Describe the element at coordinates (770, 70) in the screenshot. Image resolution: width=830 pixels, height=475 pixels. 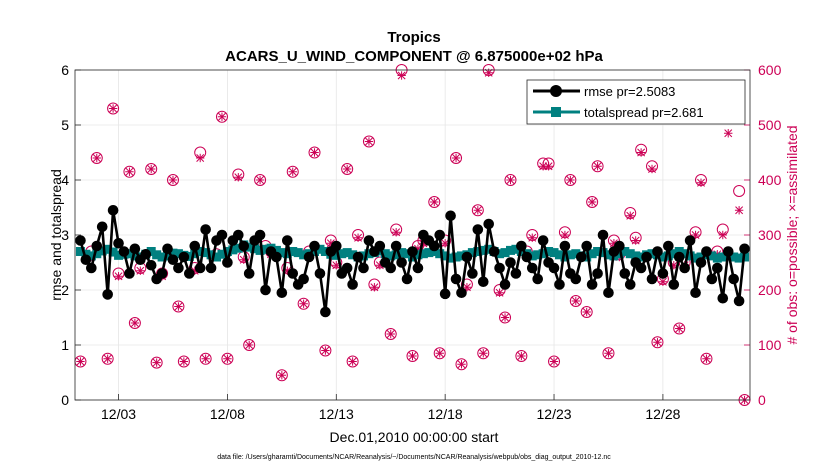
I see `y2-tick-label: 600` at that location.